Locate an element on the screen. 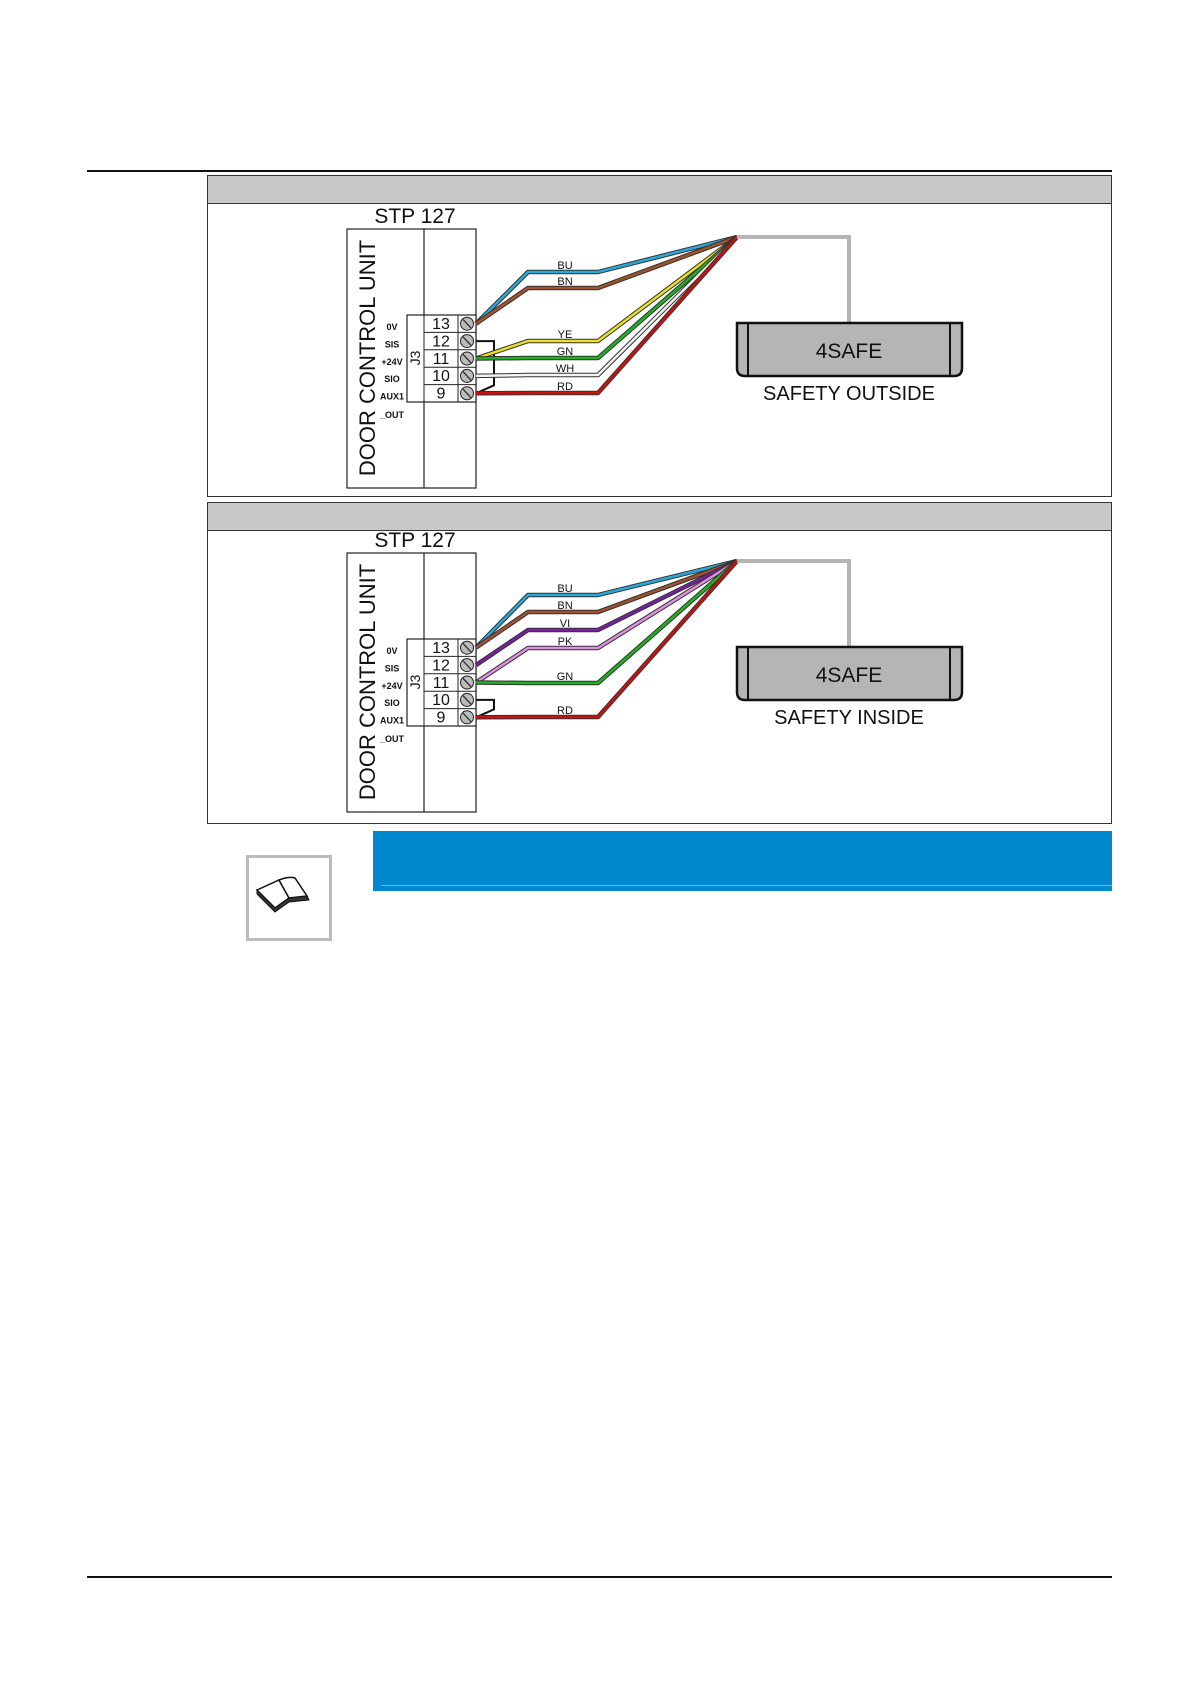 Image resolution: width=1190 pixels, height=1684 pixels. bottom-rule is located at coordinates (599, 1577).